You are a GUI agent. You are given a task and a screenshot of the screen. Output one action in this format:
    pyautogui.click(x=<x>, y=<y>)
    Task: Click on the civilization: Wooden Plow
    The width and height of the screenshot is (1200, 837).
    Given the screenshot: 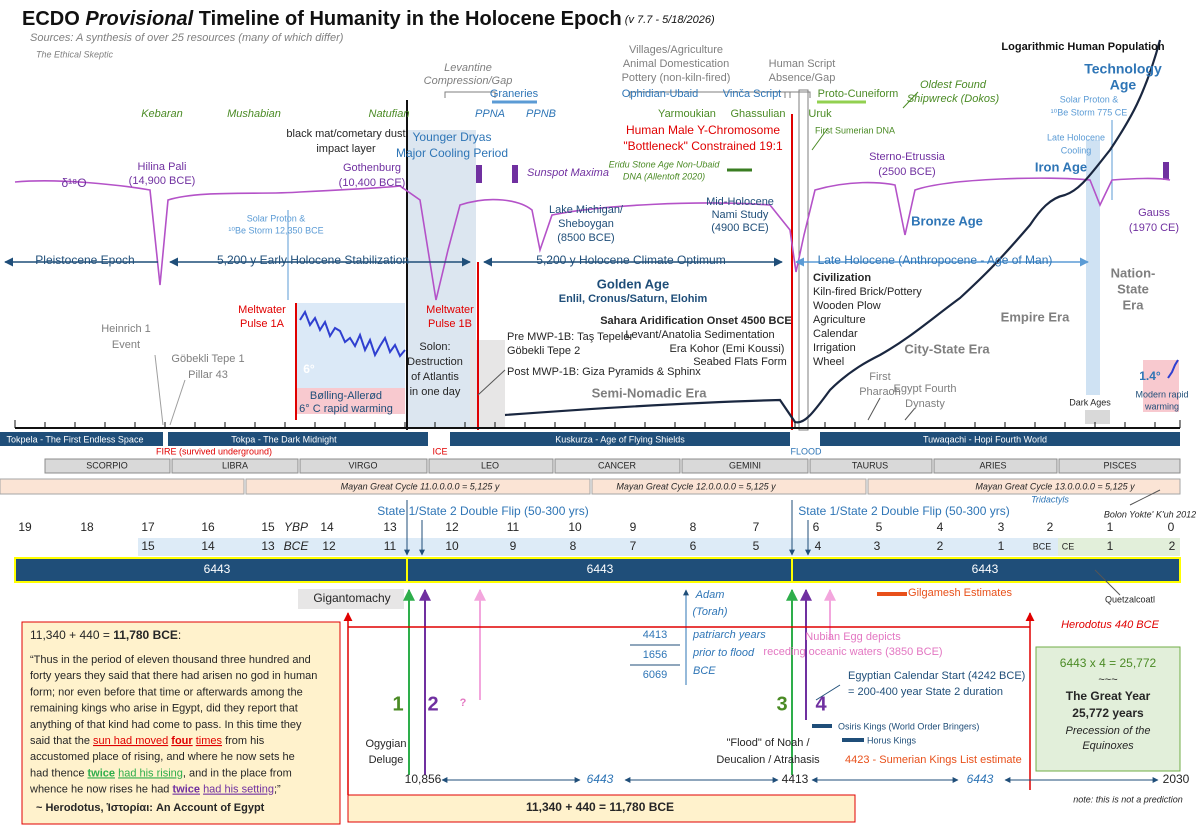 What is the action you would take?
    pyautogui.click(x=847, y=306)
    